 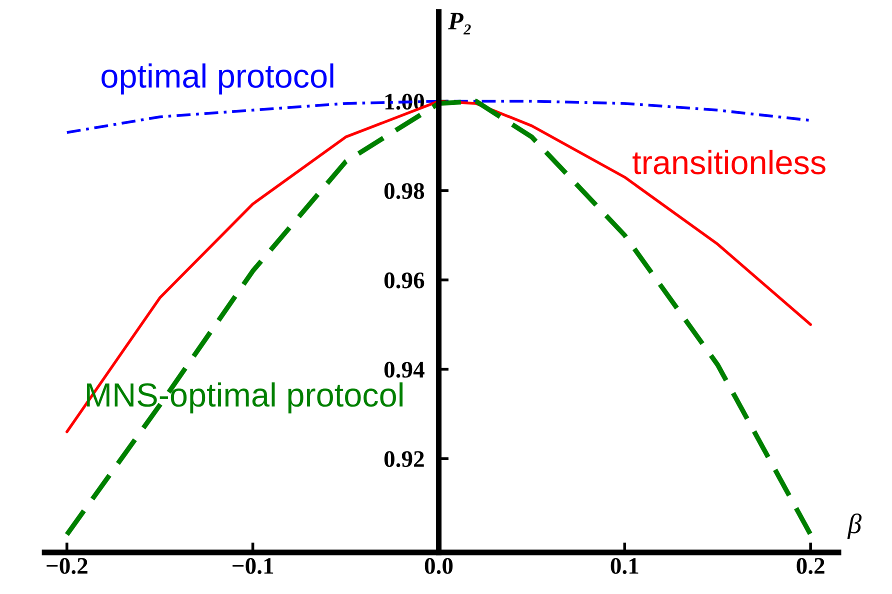 What do you see at coordinates (624, 566) in the screenshot?
I see `x-tick-label: 0.1` at bounding box center [624, 566].